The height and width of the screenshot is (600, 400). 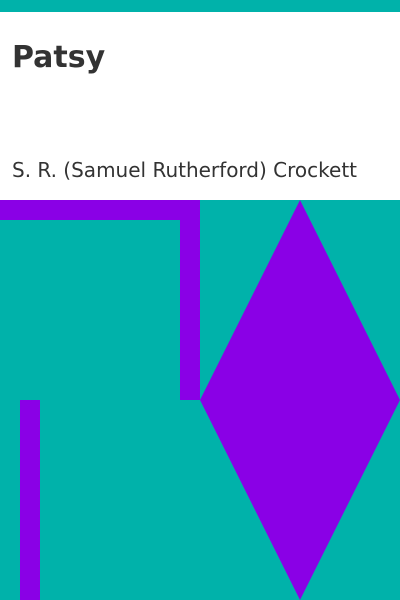 I want to click on vertical-bar-upper, so click(x=190, y=300).